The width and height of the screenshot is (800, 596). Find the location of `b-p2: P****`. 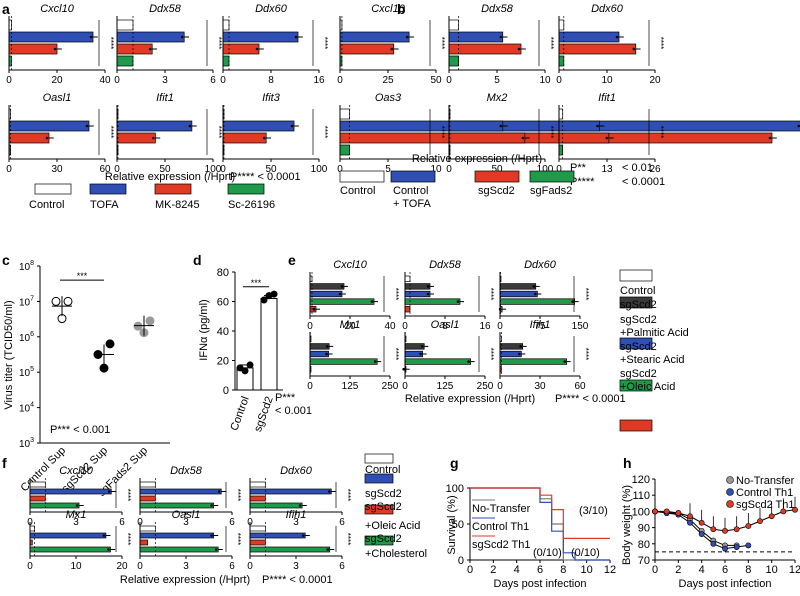

b-p2: P**** is located at coordinates (582, 182).